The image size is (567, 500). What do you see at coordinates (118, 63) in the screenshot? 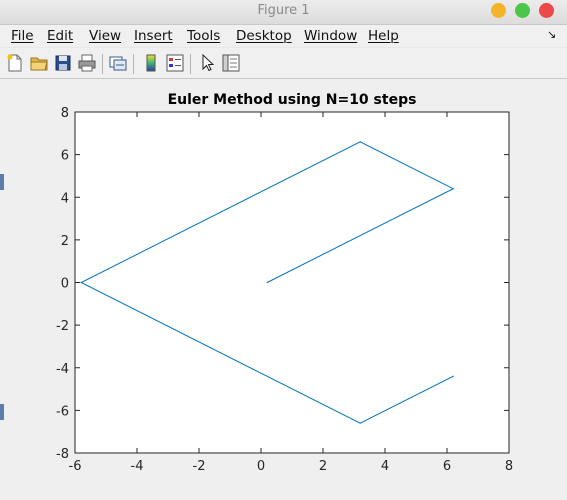
I see `link-plot-icon` at bounding box center [118, 63].